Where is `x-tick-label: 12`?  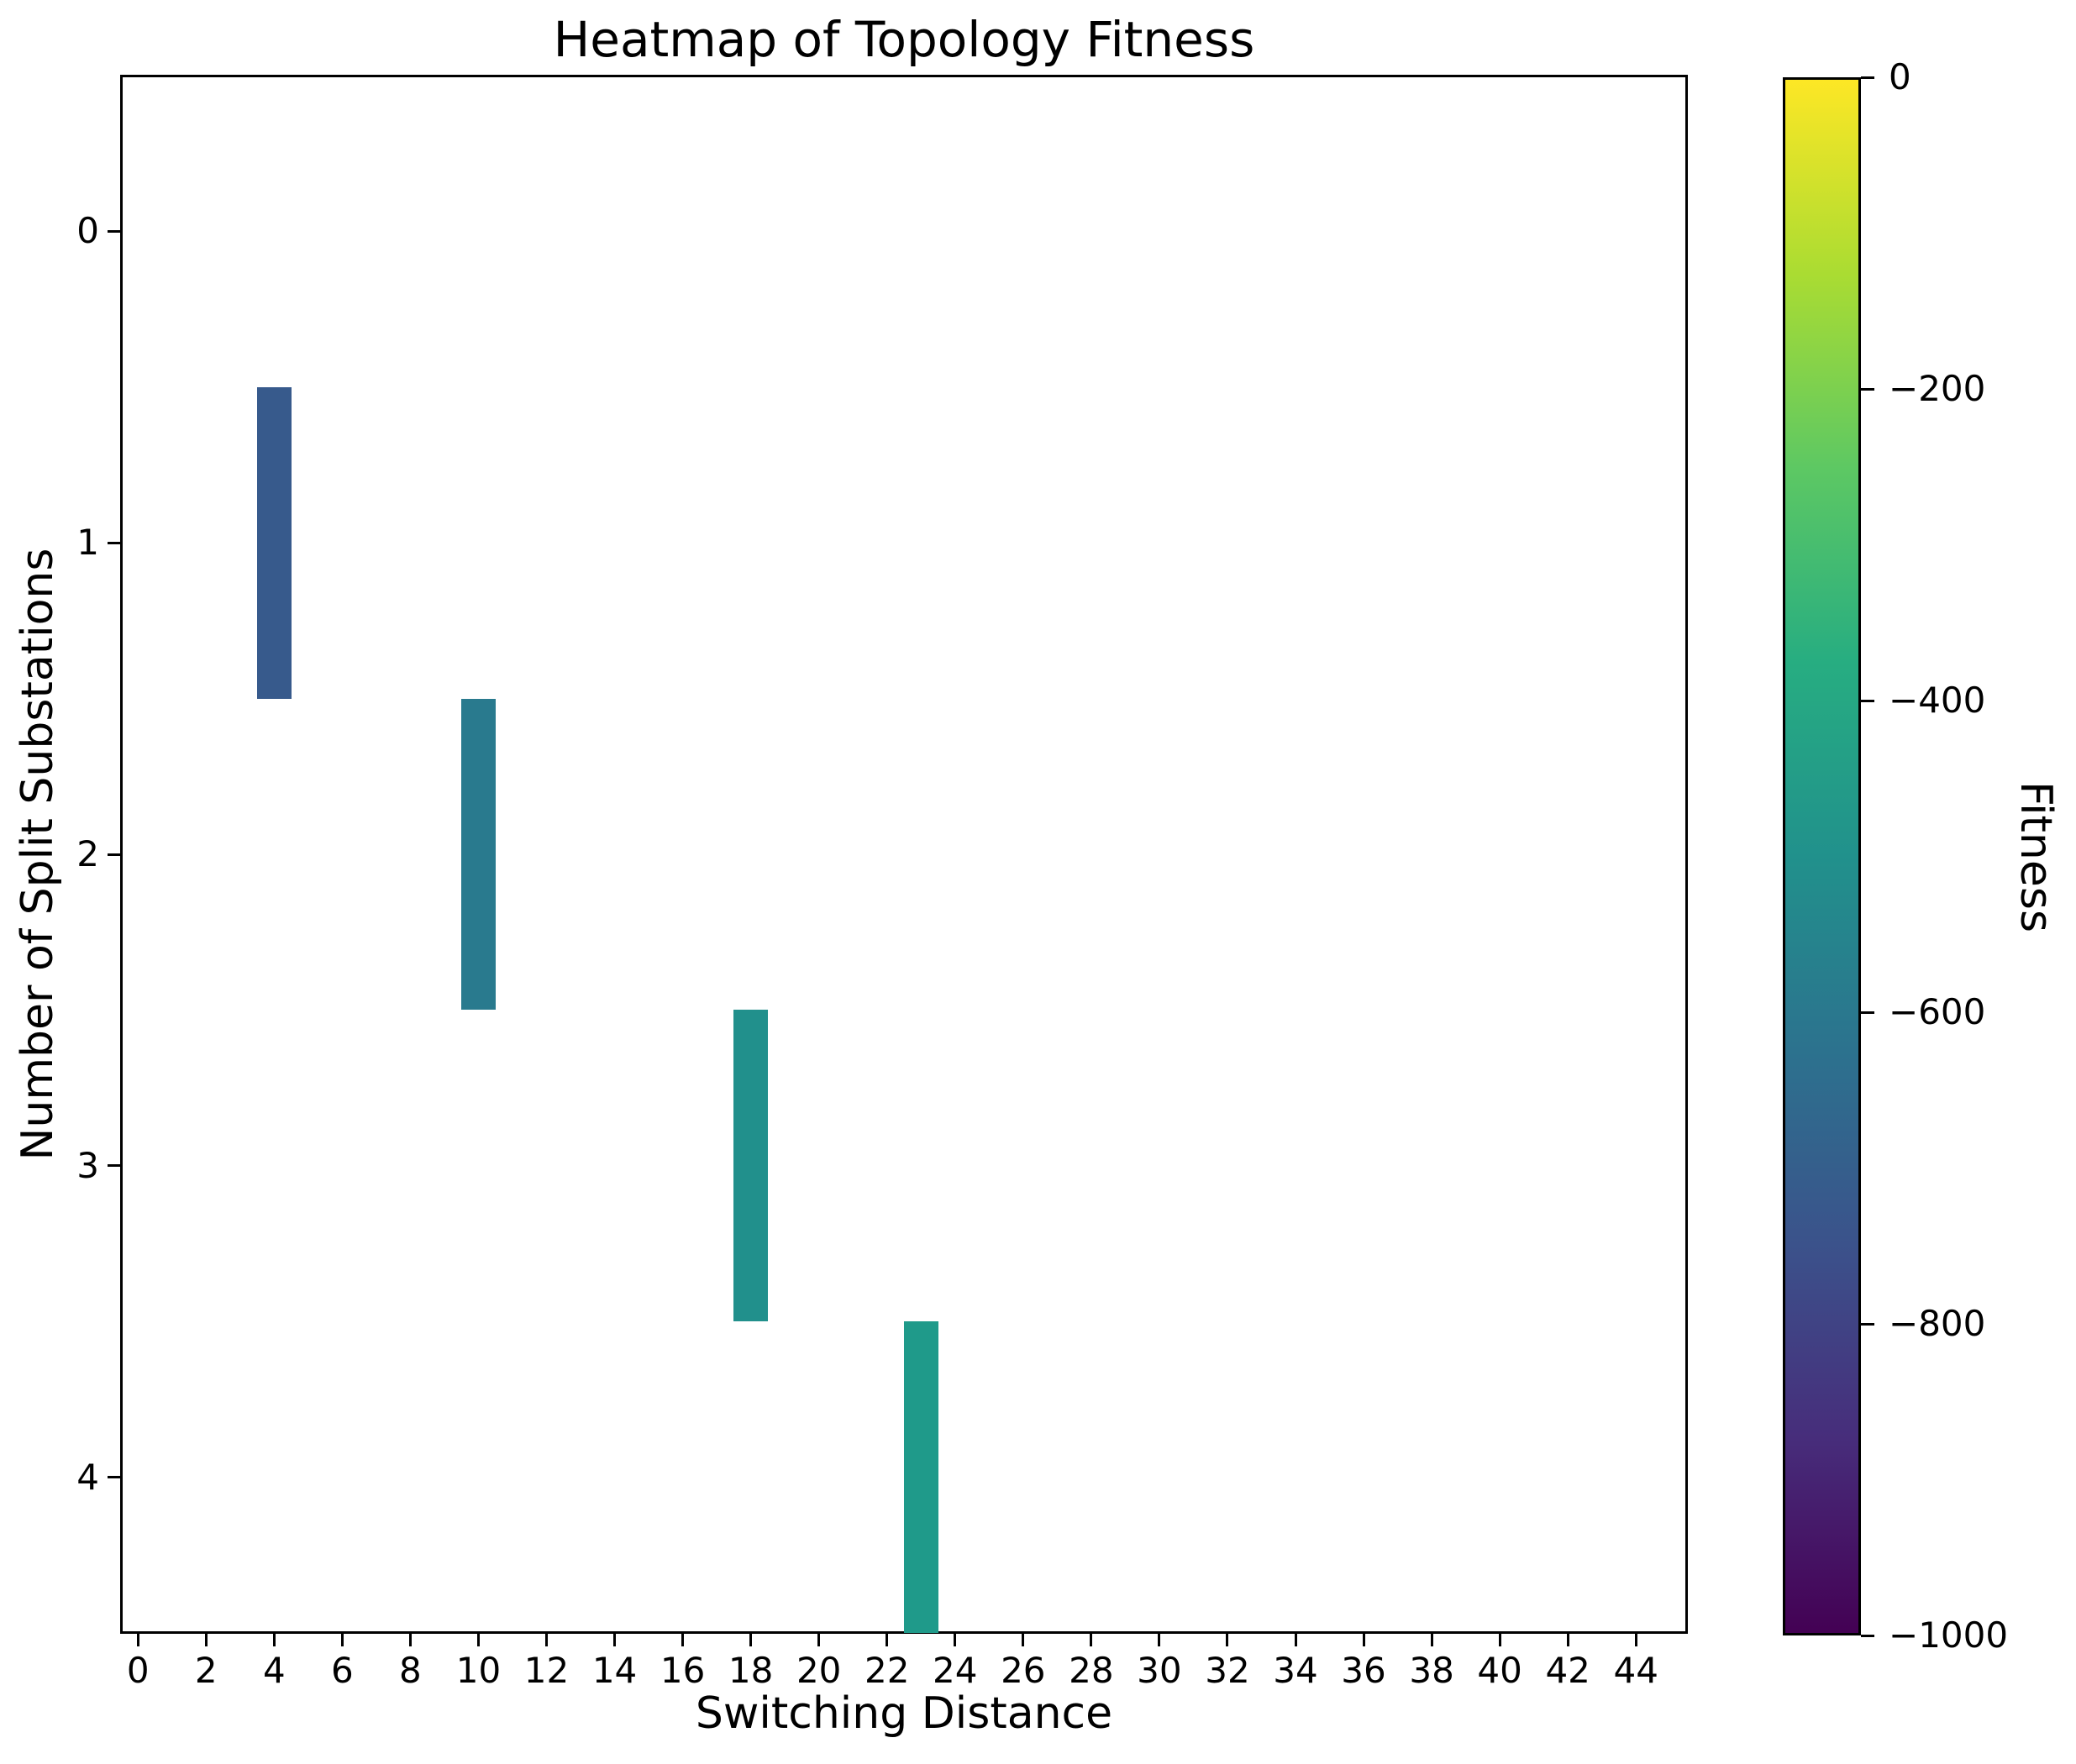 x-tick-label: 12 is located at coordinates (546, 1670).